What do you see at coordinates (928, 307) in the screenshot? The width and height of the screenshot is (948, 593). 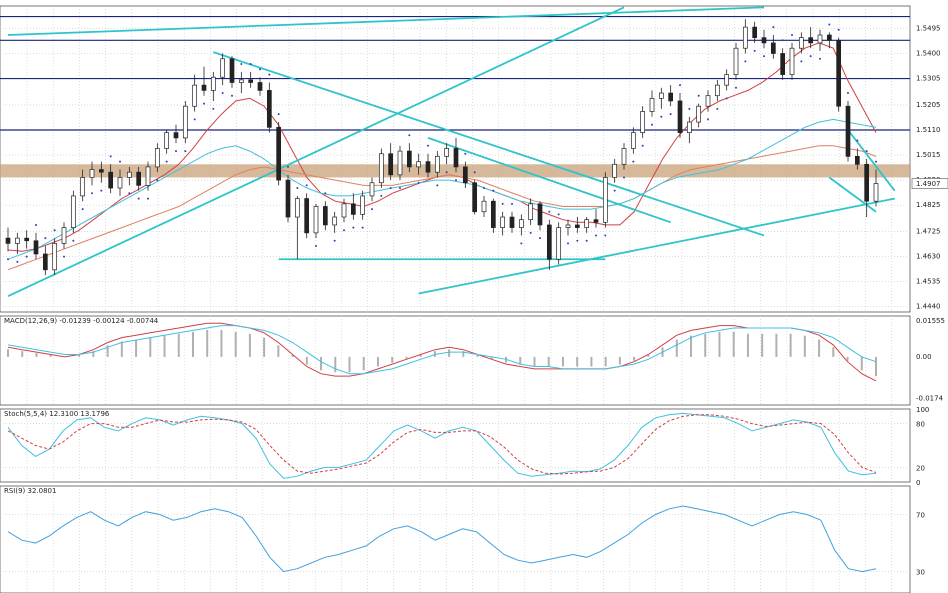 I see `price-tick-label: 1.4440` at bounding box center [928, 307].